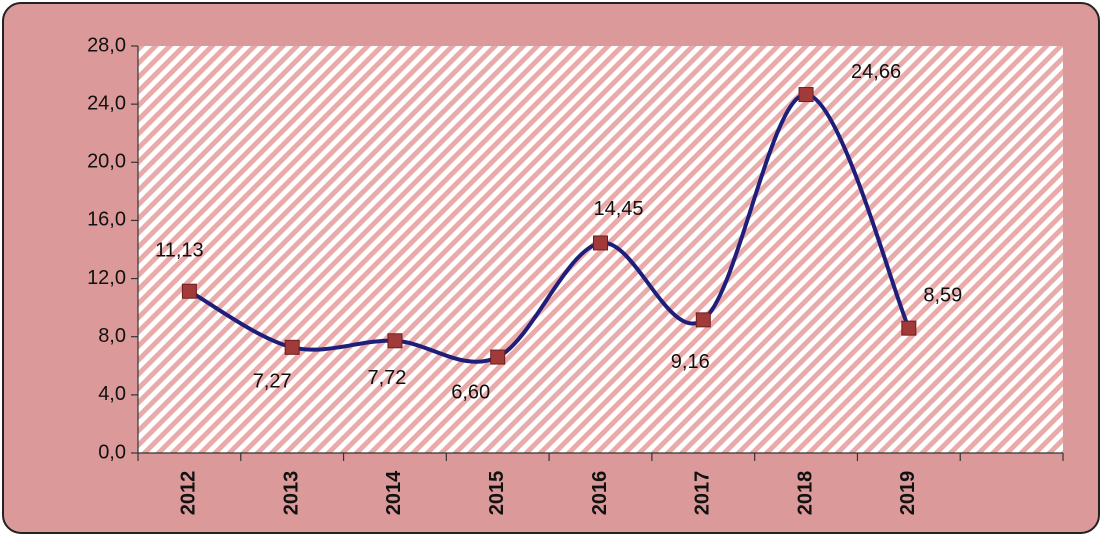  I want to click on x-tick-label: 2012, so click(189, 493).